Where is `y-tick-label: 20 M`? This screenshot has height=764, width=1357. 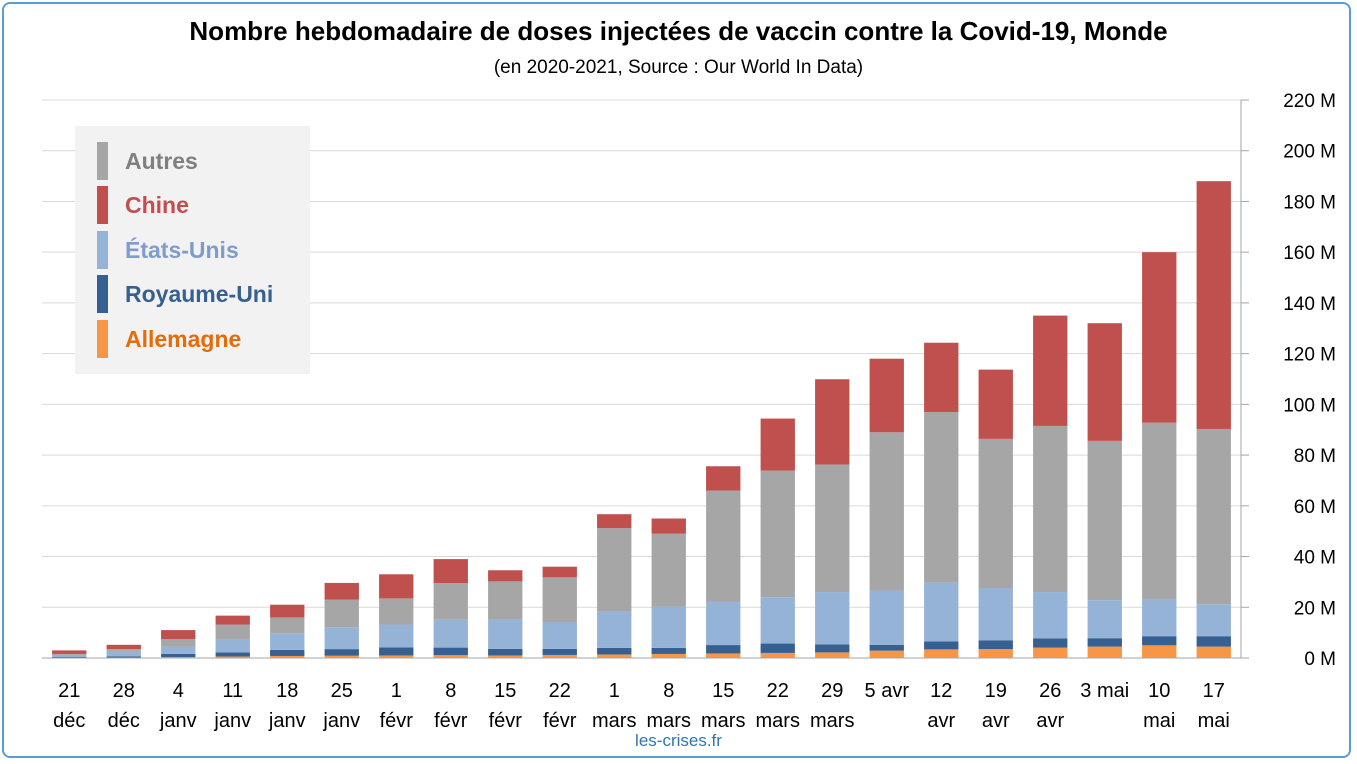
y-tick-label: 20 M is located at coordinates (1315, 608).